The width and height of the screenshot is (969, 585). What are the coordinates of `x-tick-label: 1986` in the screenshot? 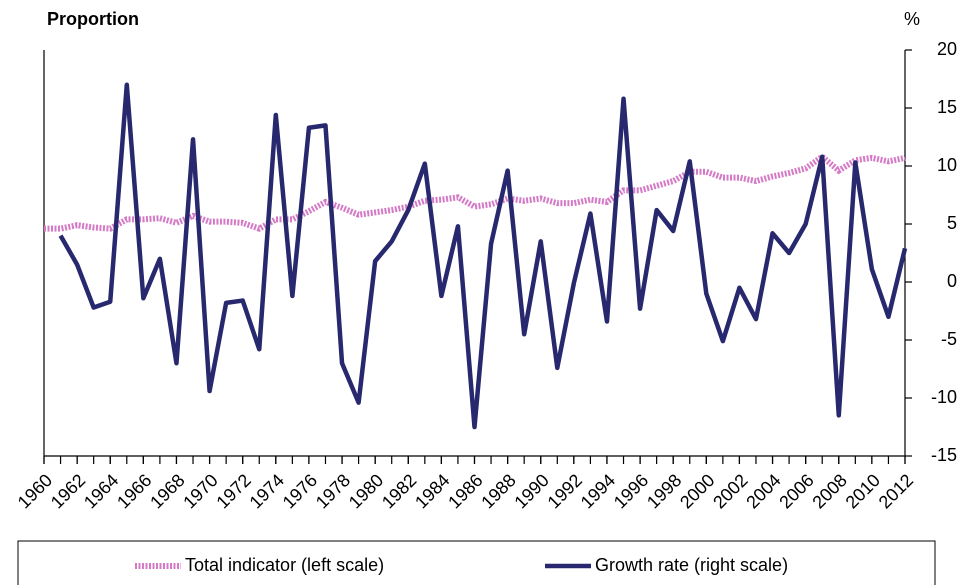 It's located at (465, 491).